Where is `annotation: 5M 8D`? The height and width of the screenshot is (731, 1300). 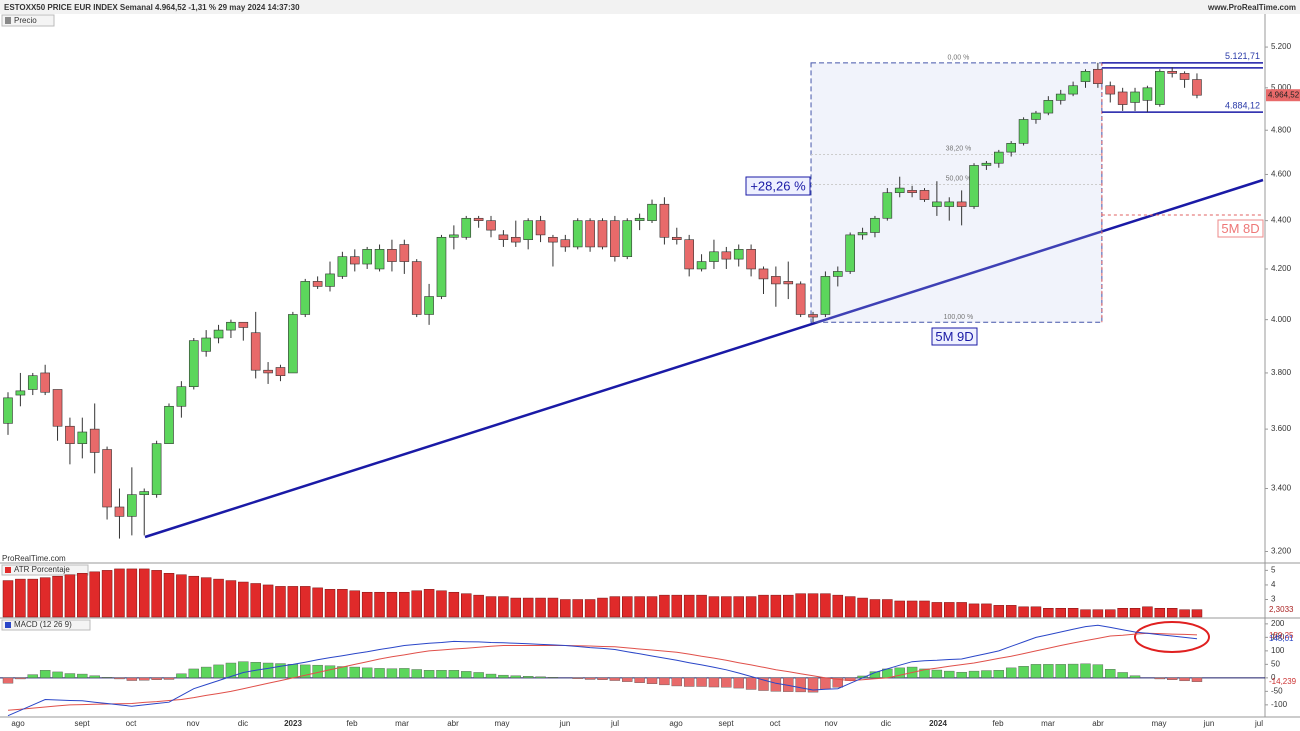 annotation: 5M 8D is located at coordinates (1240, 228).